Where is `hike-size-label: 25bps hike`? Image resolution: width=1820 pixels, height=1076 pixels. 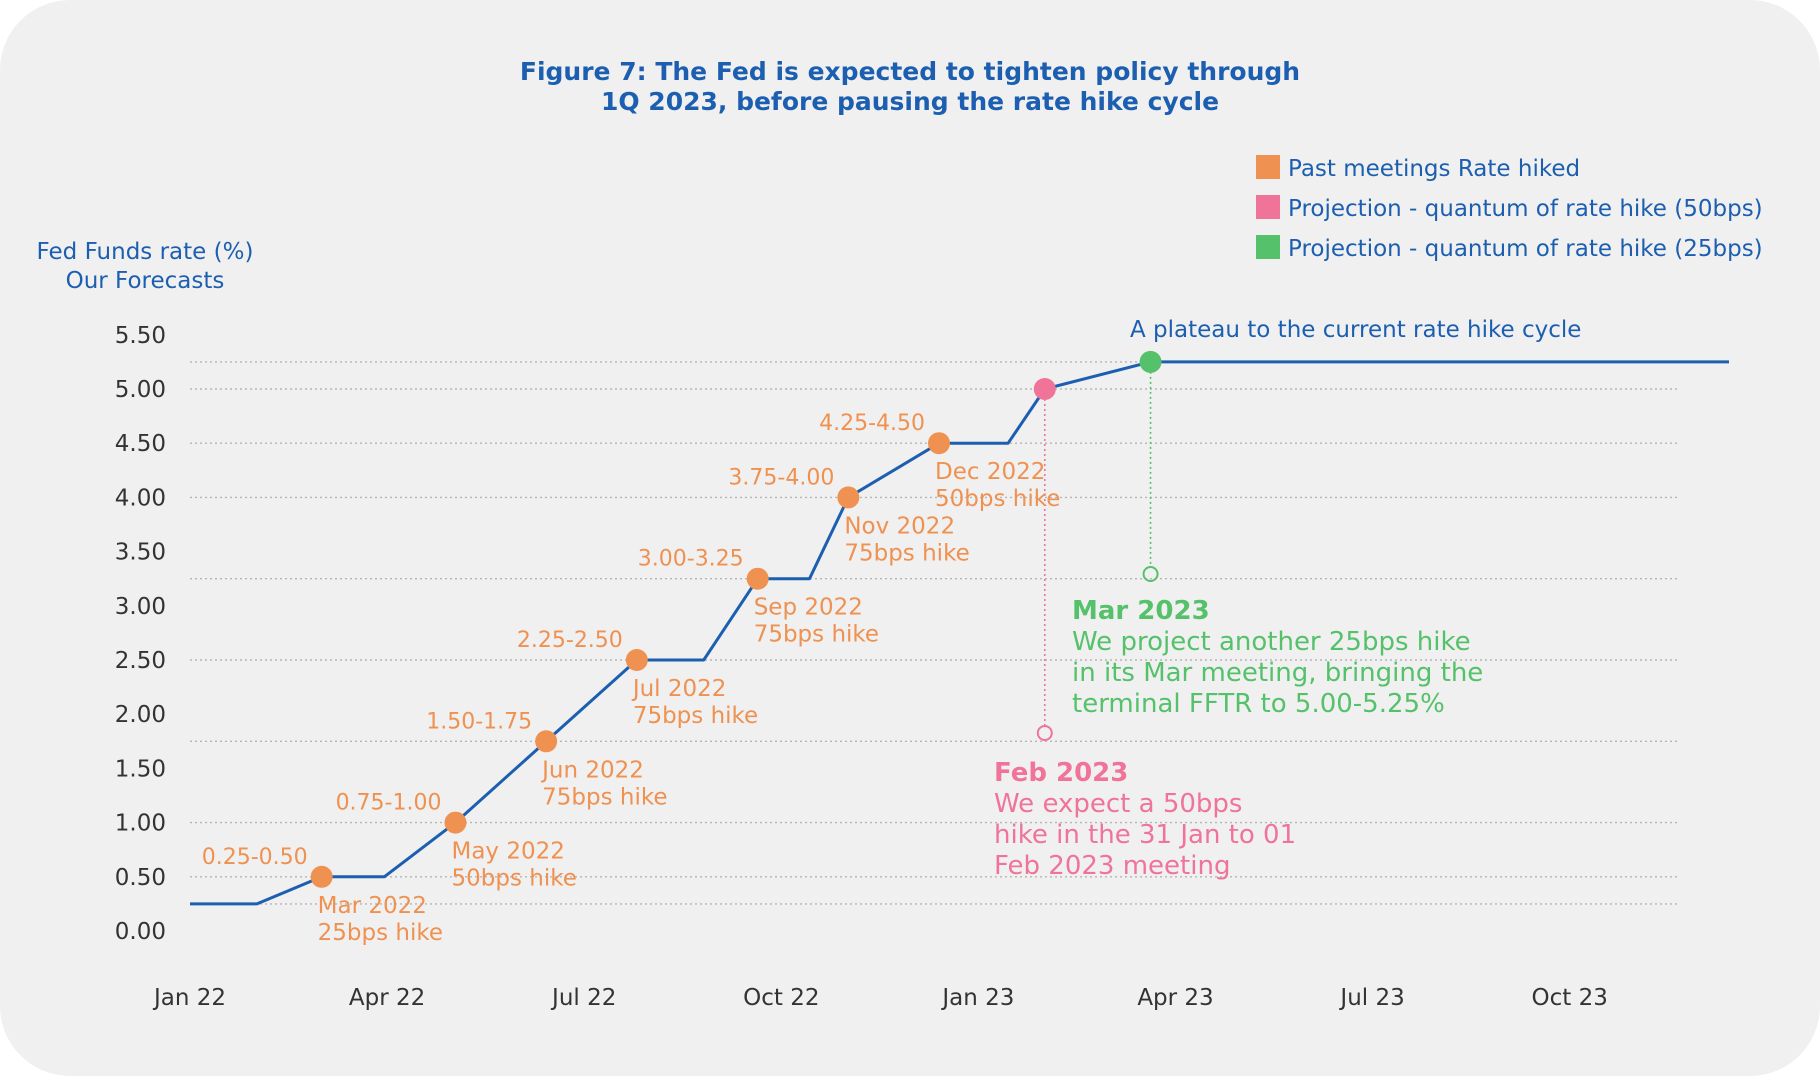
hike-size-label: 25bps hike is located at coordinates (380, 933).